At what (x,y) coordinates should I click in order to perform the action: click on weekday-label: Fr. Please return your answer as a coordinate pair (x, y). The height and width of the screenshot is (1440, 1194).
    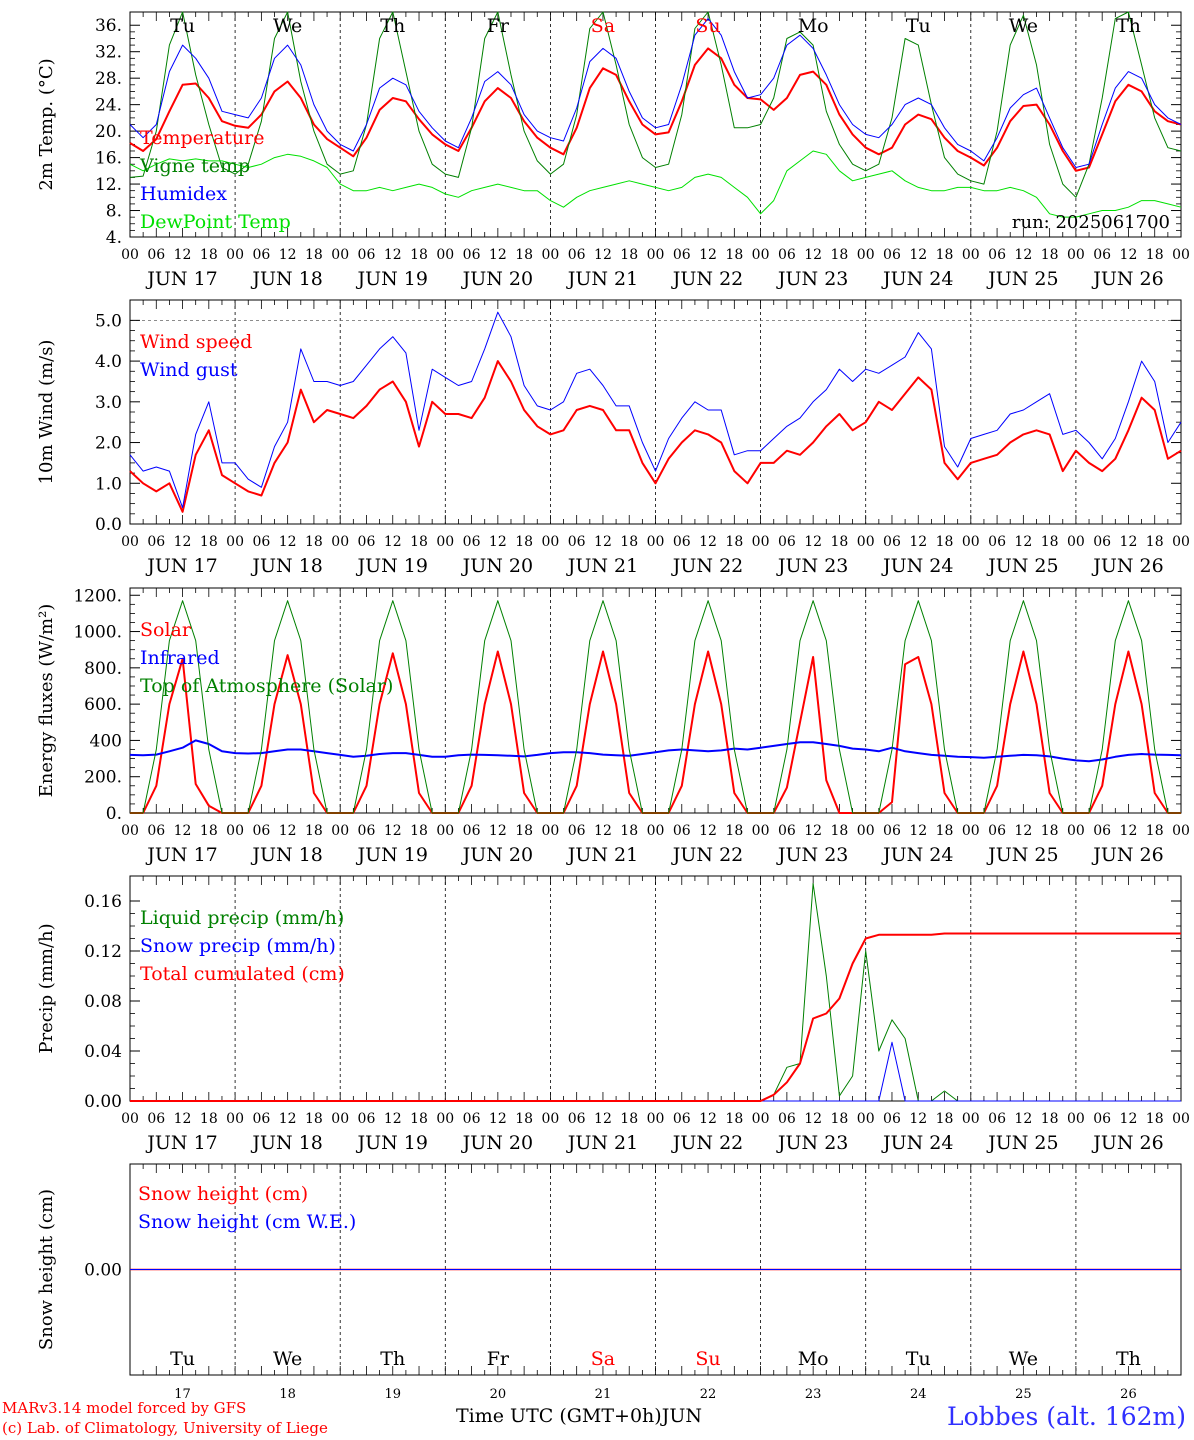
    Looking at the image, I should click on (498, 1359).